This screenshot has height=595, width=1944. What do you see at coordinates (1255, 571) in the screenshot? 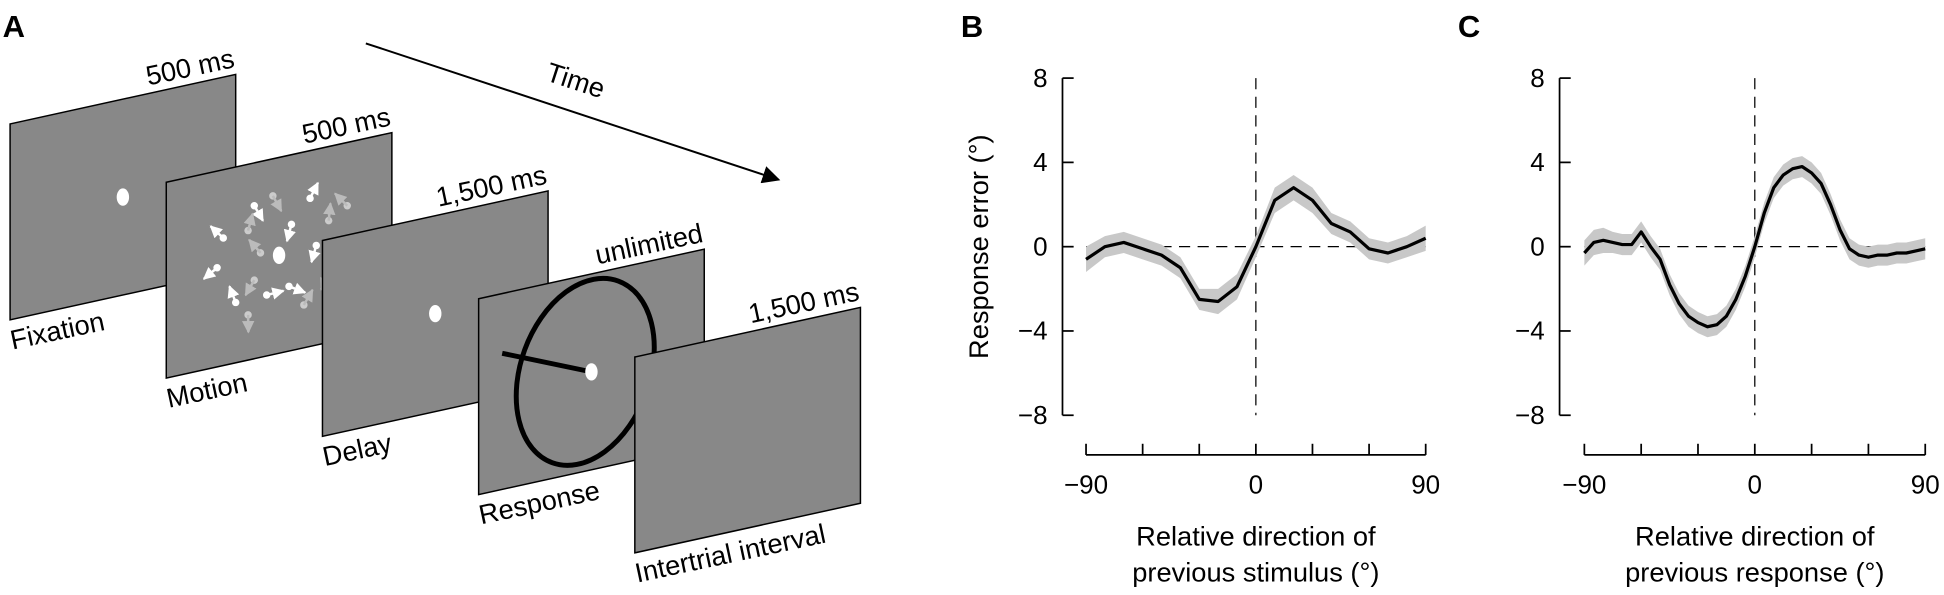
I see `x-axis-label: previous stimulus (°)` at bounding box center [1255, 571].